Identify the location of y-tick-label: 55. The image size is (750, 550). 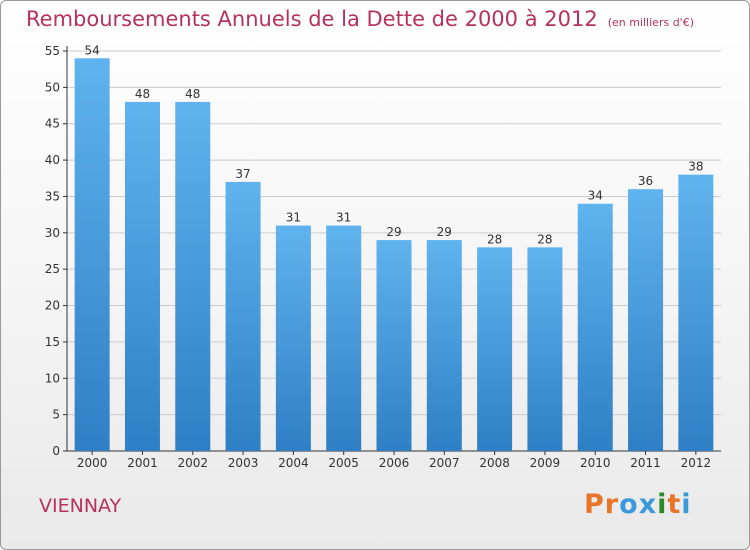
(52, 51).